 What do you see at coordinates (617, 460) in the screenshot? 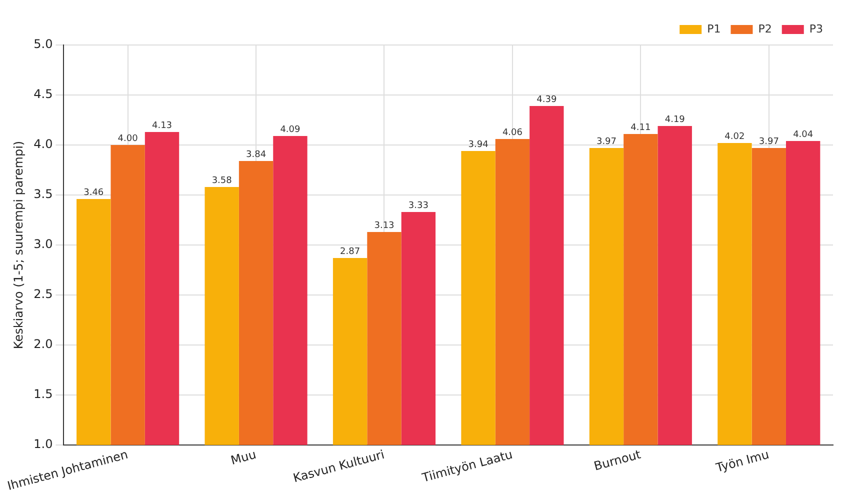
I see `x-tick-label: Burnout` at bounding box center [617, 460].